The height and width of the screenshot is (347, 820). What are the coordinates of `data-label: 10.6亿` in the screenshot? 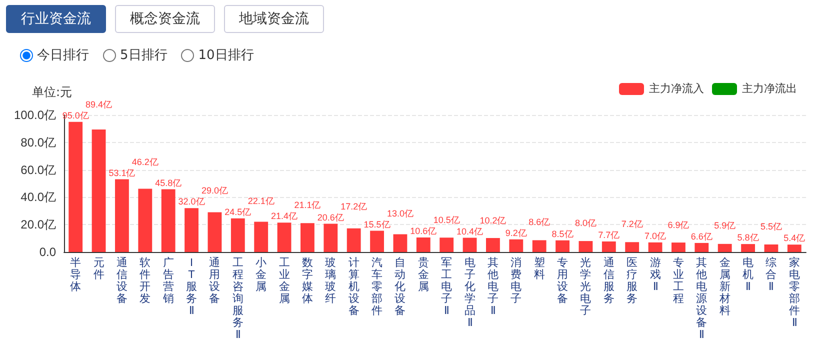 It's located at (423, 231).